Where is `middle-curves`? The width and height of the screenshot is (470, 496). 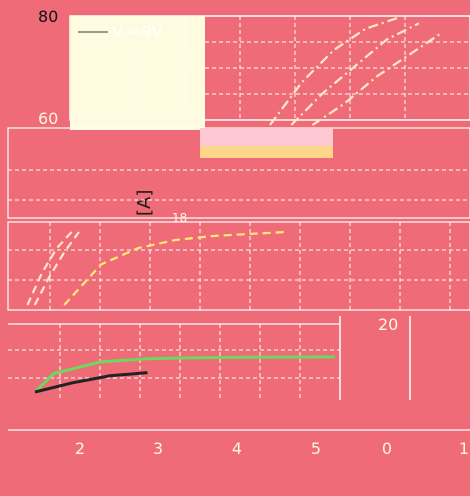
middle-curves is located at coordinates (156, 268).